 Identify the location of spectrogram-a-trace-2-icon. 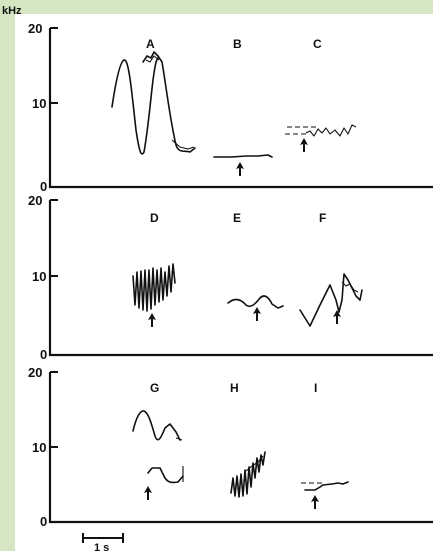
(169, 102).